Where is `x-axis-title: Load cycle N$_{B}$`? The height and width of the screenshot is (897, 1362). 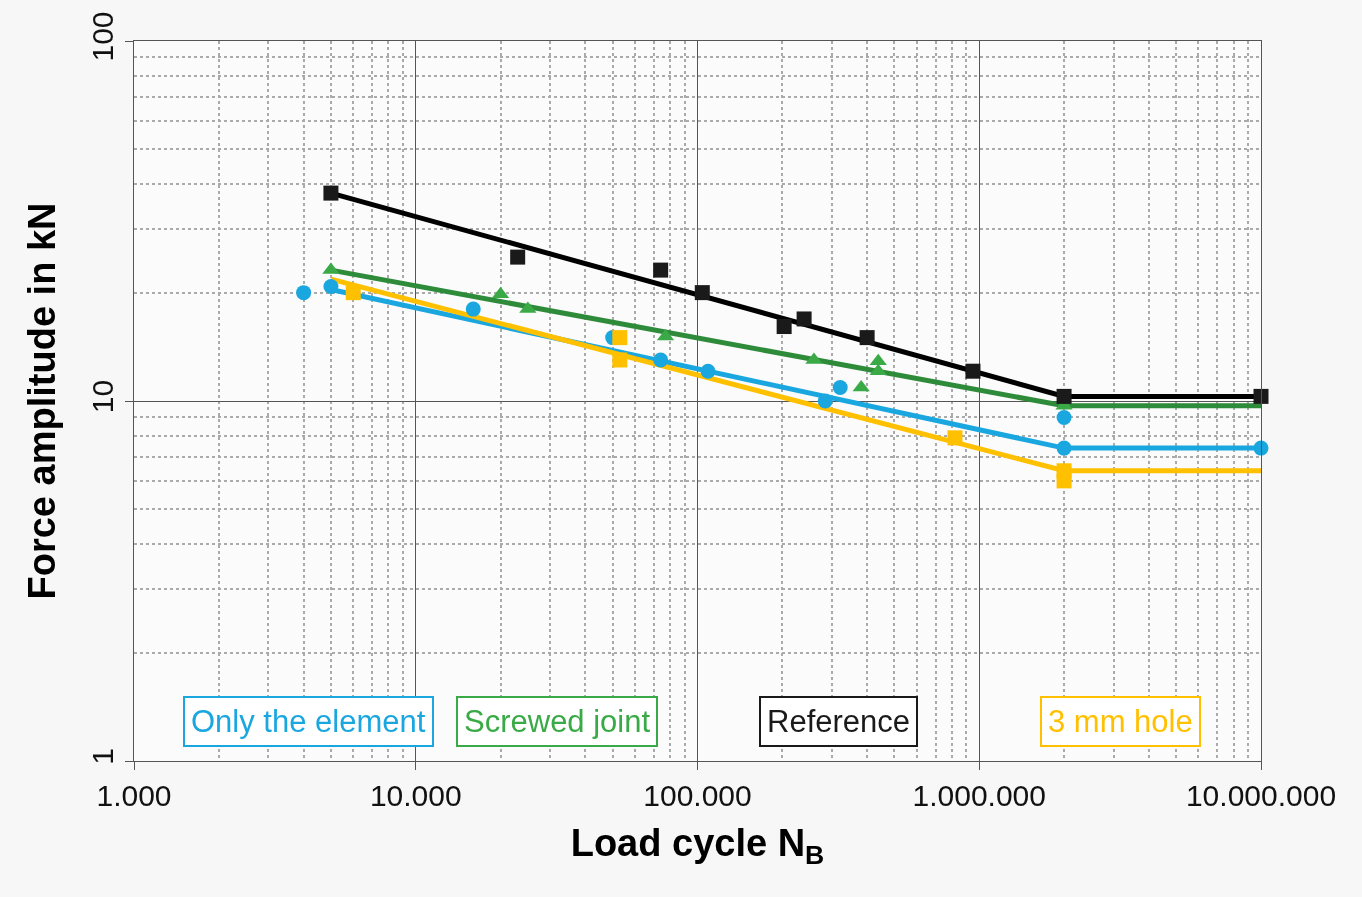
x-axis-title: Load cycle N$_{B}$ is located at coordinates (697, 846).